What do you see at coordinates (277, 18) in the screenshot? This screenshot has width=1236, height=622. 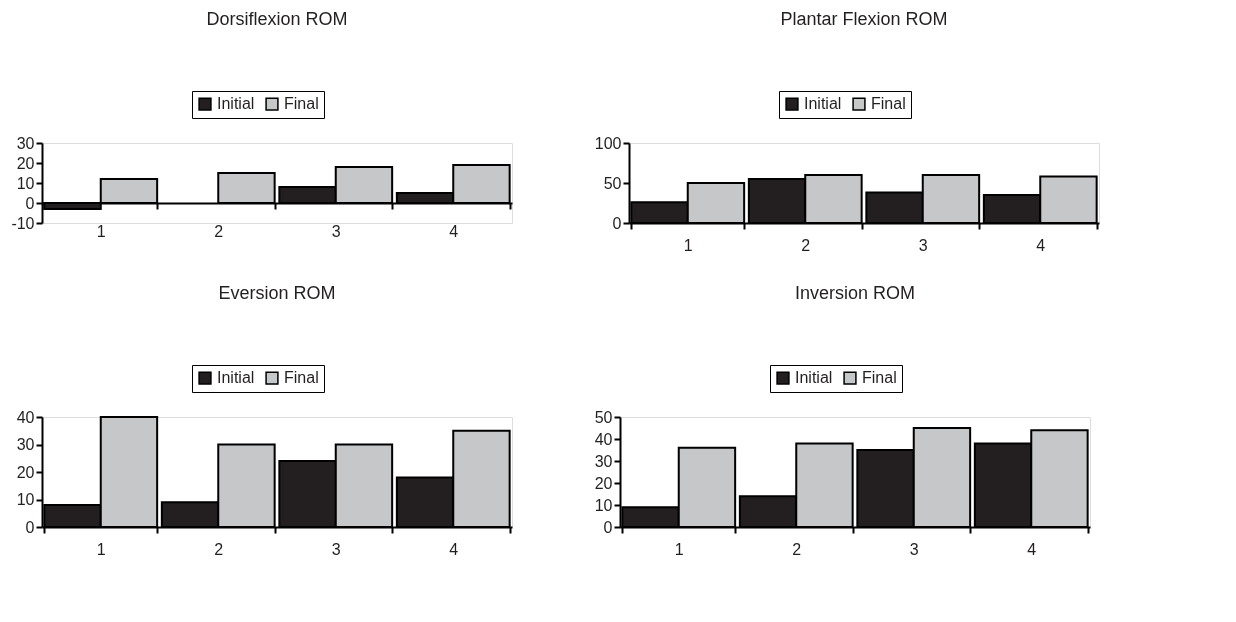 I see `chart-title: Dorsiflexion ROM` at bounding box center [277, 18].